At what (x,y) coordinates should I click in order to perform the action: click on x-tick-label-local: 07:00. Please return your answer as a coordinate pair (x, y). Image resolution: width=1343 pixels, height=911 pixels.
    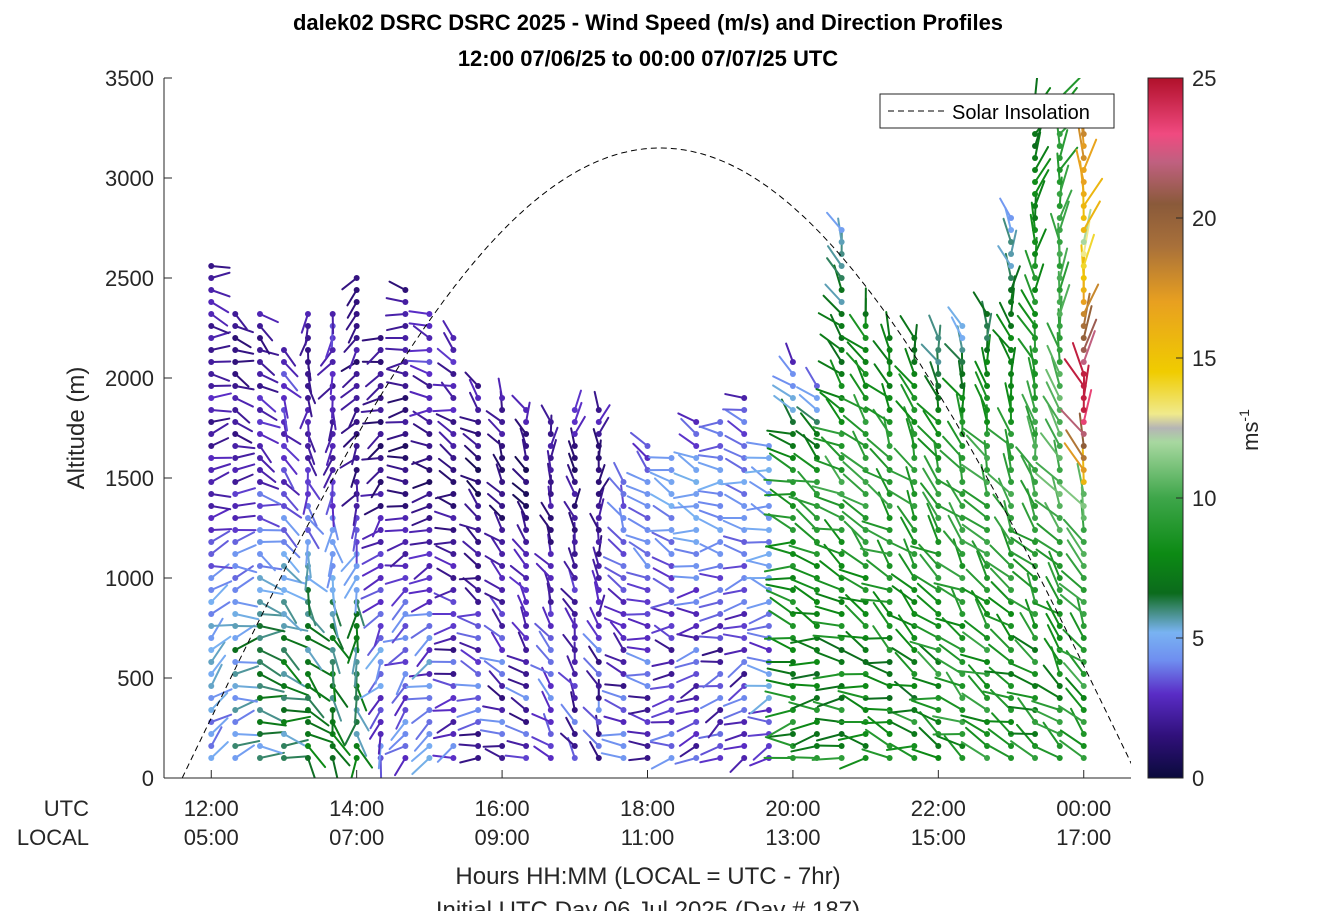
    Looking at the image, I should click on (356, 837).